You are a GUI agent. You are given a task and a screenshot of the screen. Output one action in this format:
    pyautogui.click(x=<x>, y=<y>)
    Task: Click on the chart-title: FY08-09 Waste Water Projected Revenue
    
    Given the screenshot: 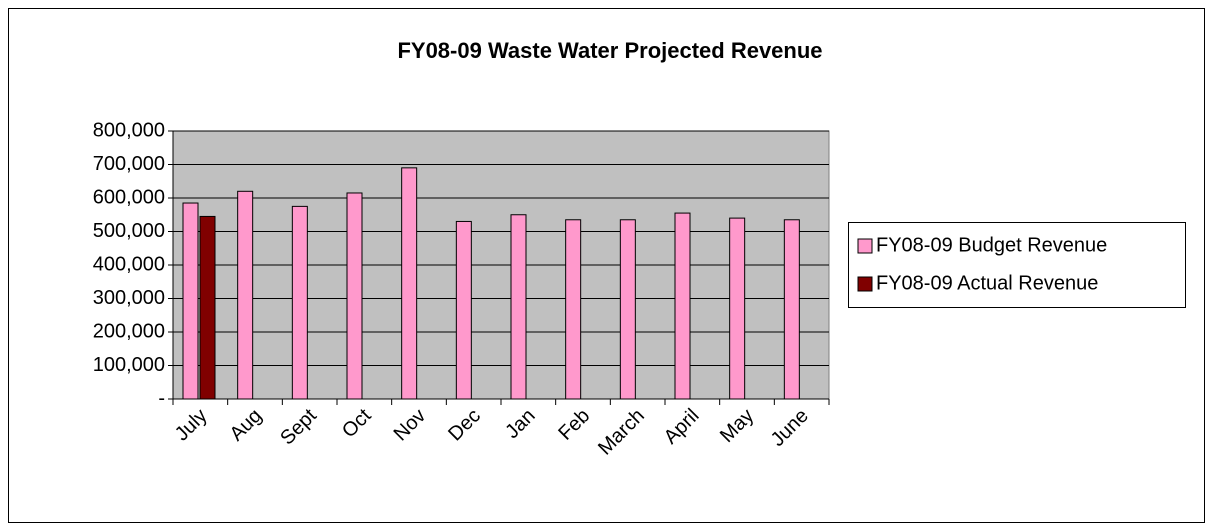 What is the action you would take?
    pyautogui.click(x=609, y=50)
    